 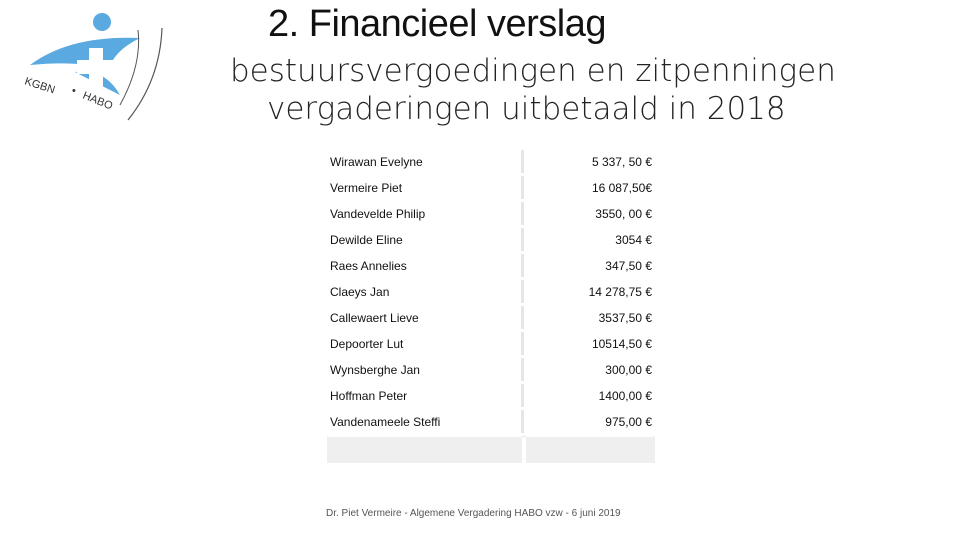 What do you see at coordinates (589, 422) in the screenshot?
I see `amount-value: 975,00 €` at bounding box center [589, 422].